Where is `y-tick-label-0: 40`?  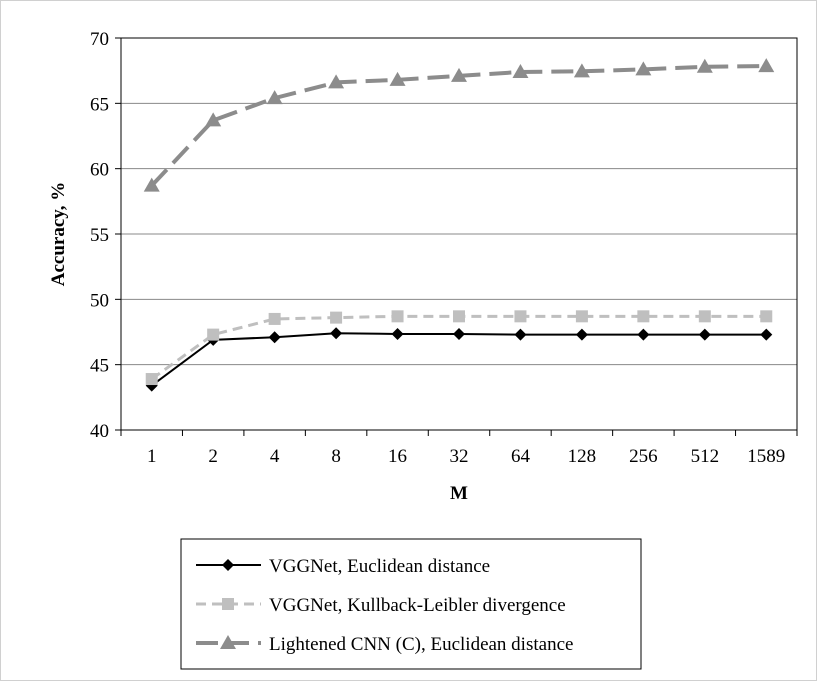
y-tick-label-0: 40 is located at coordinates (99, 431).